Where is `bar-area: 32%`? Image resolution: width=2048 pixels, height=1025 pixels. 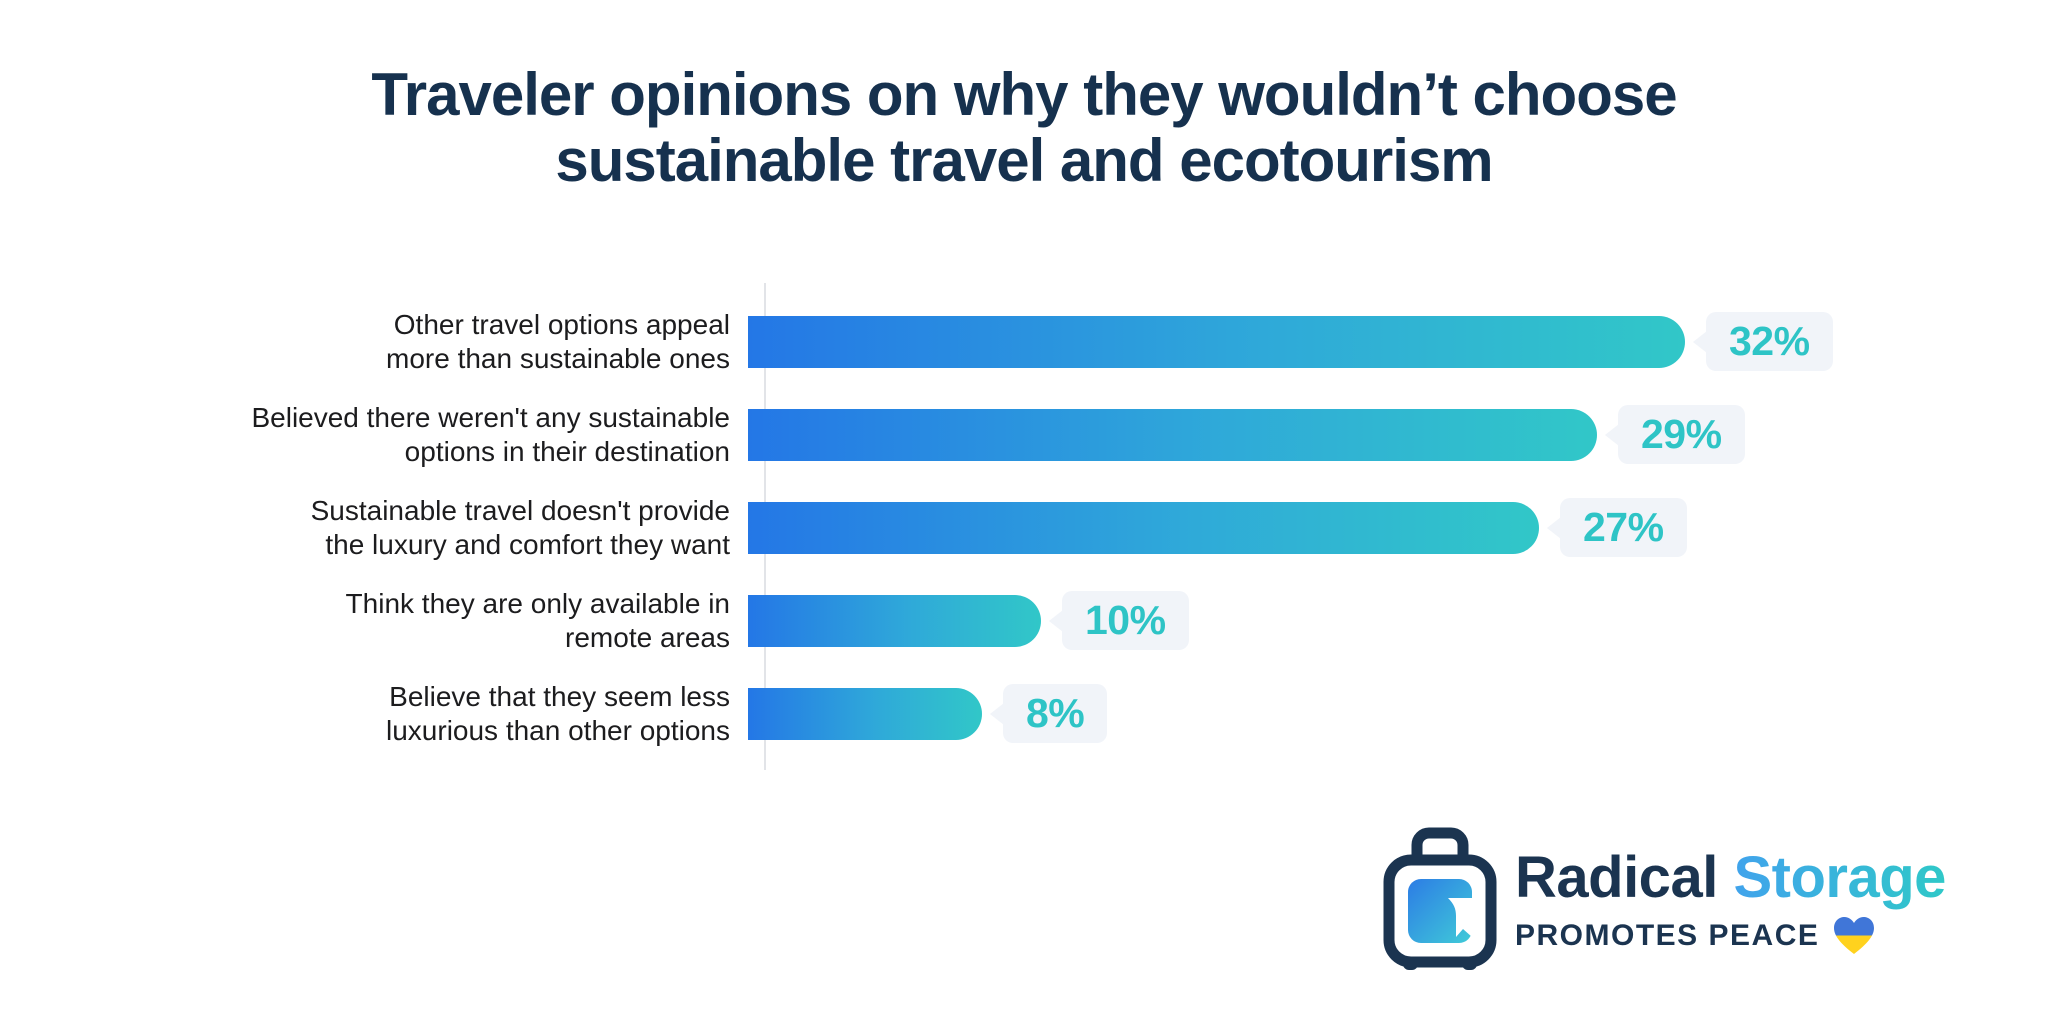 bar-area: 32% is located at coordinates (1321, 341).